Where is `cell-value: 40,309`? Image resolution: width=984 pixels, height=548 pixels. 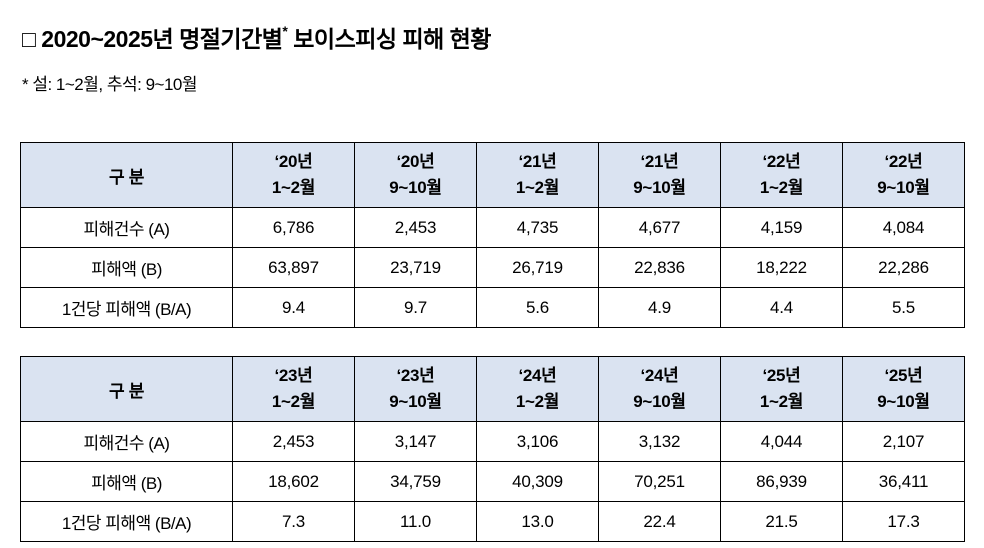 cell-value: 40,309 is located at coordinates (537, 481).